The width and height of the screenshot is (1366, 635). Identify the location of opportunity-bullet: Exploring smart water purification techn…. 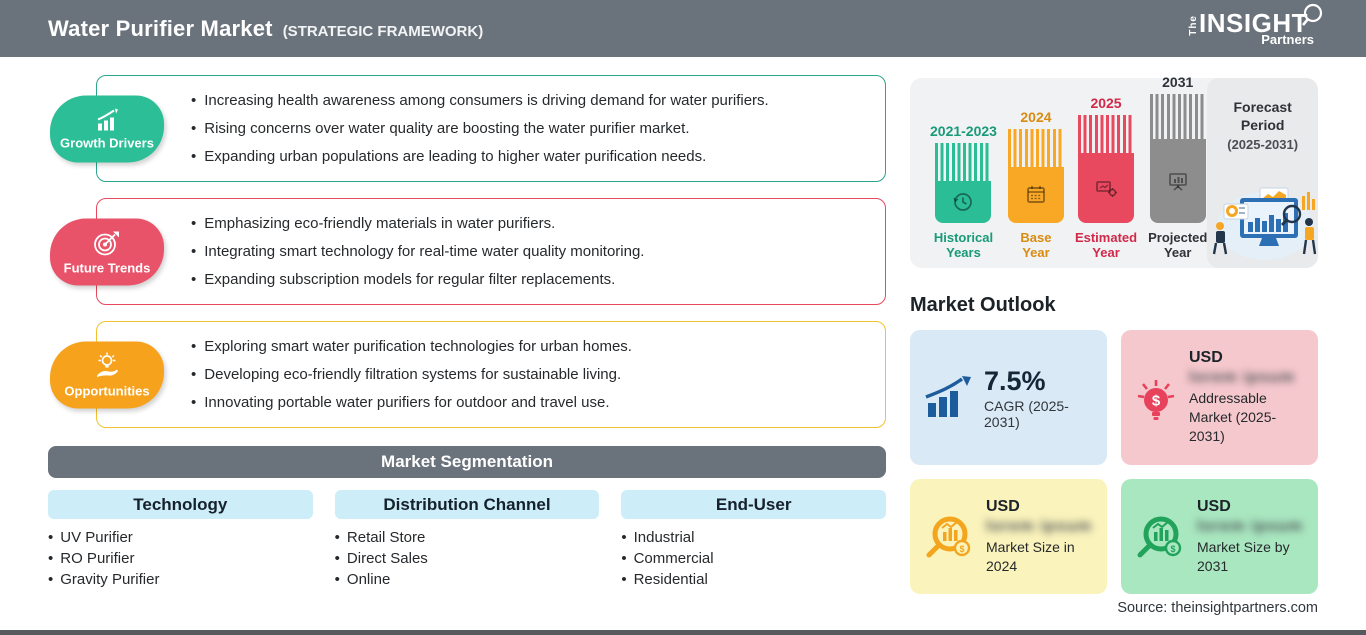
(531, 347).